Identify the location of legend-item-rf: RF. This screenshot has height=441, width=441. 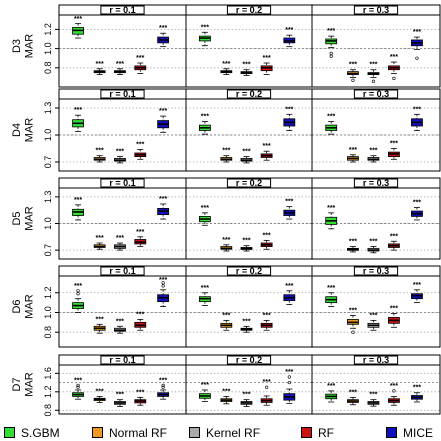
(317, 432).